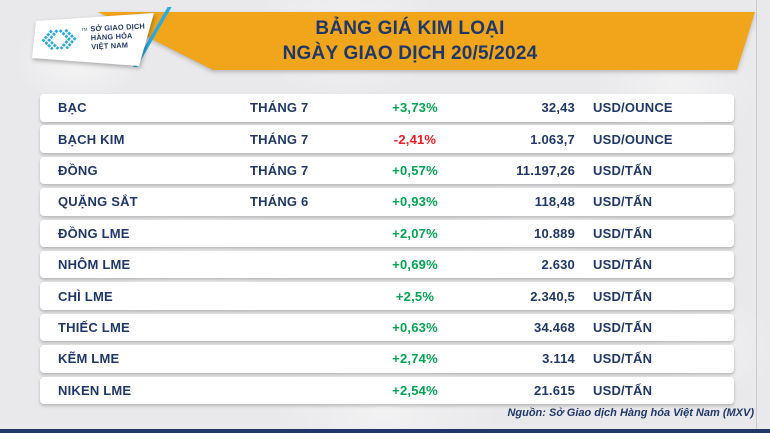 The image size is (770, 433). I want to click on table-row: THIẾC LME +0,63% 34.468 USD/TẤN, so click(387, 327).